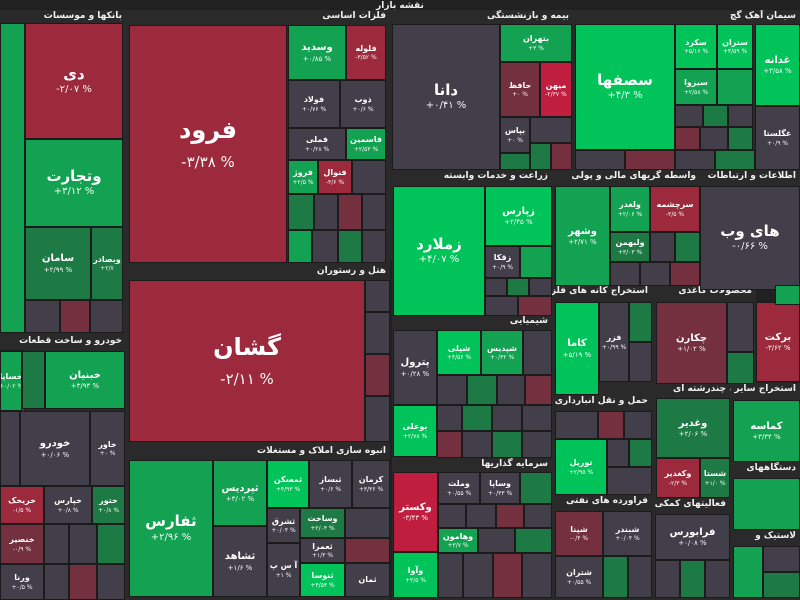 The width and height of the screenshot is (800, 600). What do you see at coordinates (692, 537) in the screenshot?
I see `stock-tile: فرابورس +۰/۰۸ %` at bounding box center [692, 537].